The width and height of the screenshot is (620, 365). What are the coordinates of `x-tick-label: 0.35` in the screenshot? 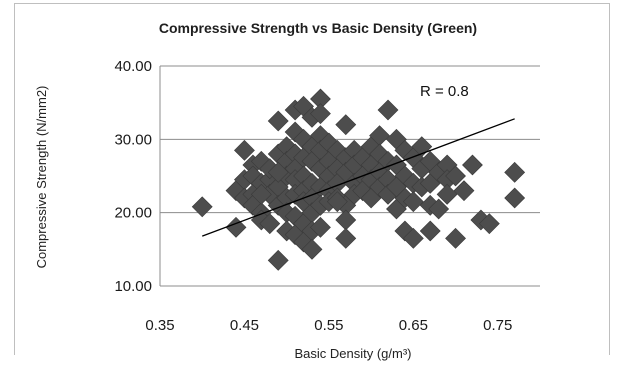 It's located at (159, 325).